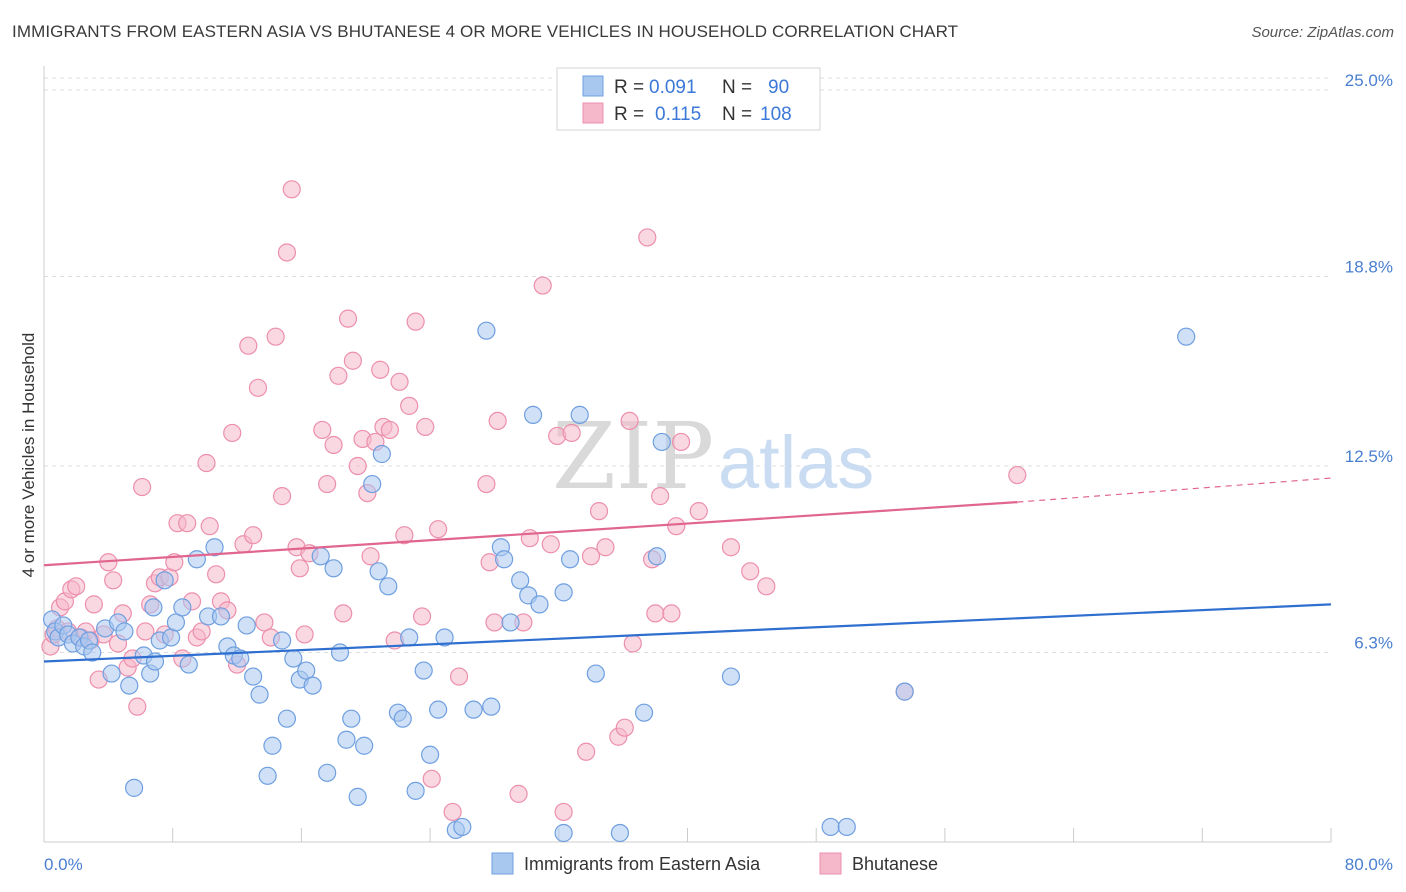 The height and width of the screenshot is (892, 1406). What do you see at coordinates (718, 864) in the screenshot?
I see `x-tick-labels: 0.0% 80.0%` at bounding box center [718, 864].